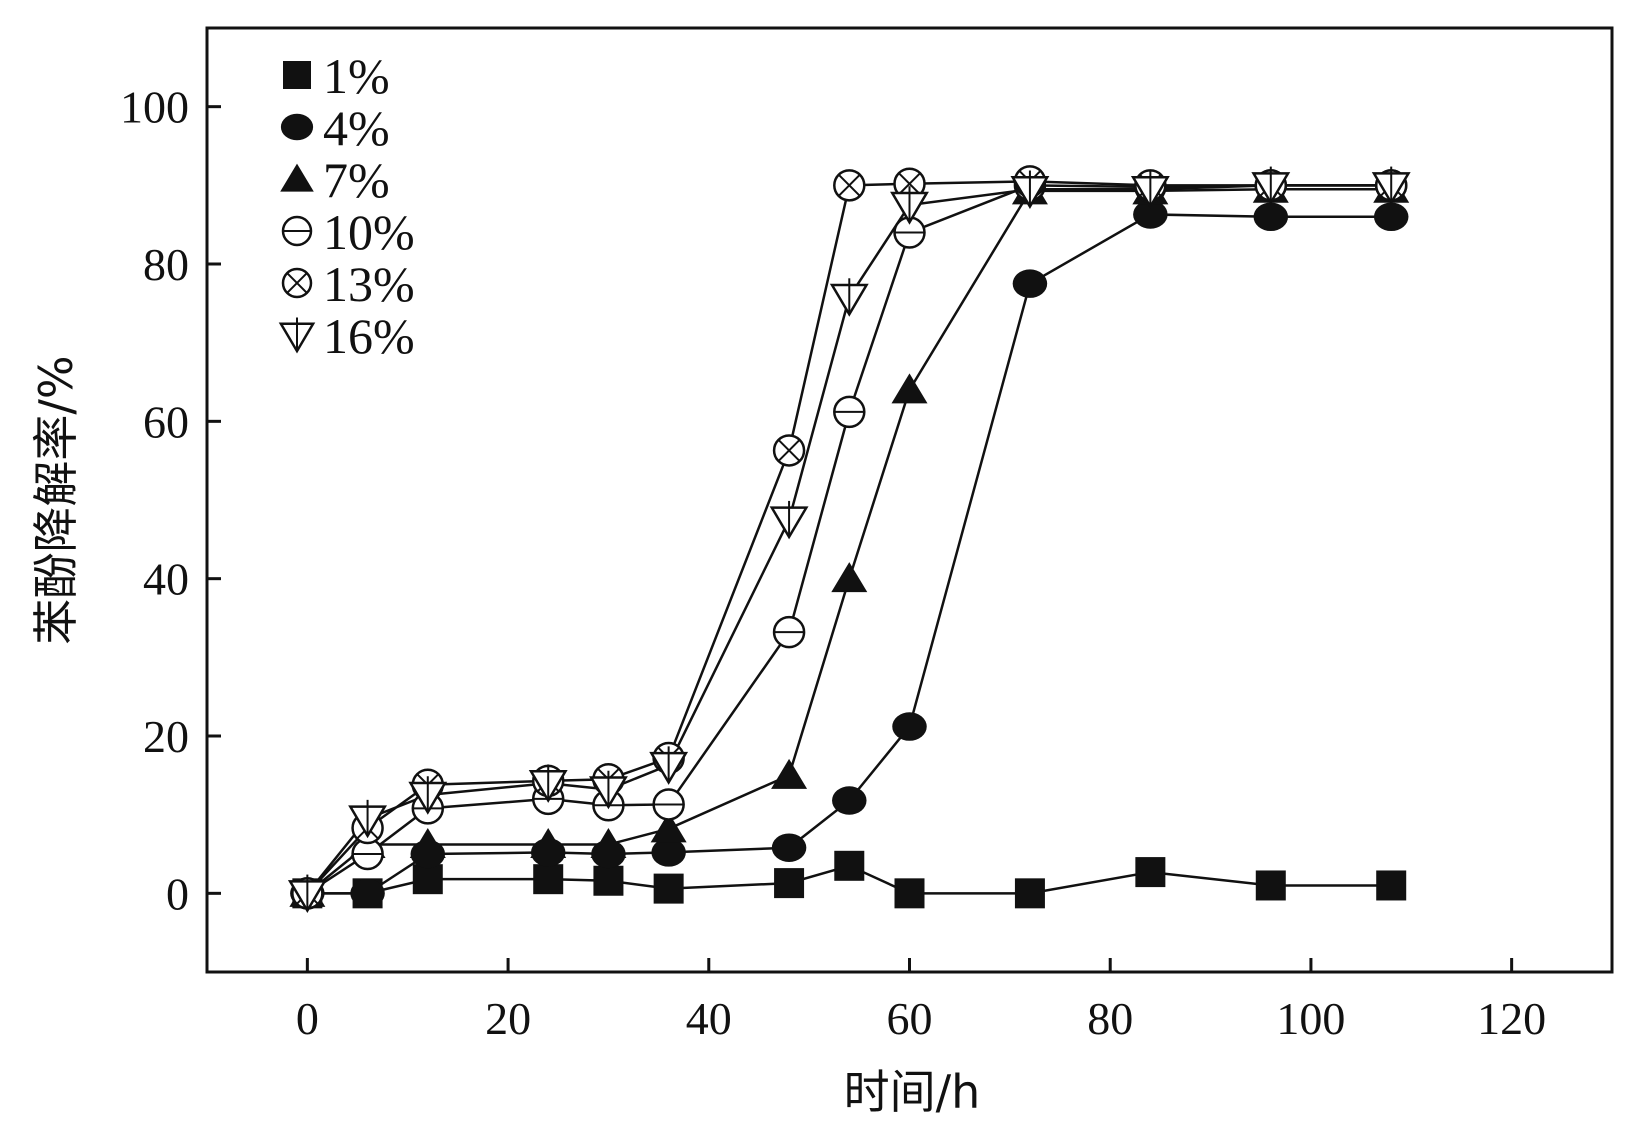  I want to click on y-tick-label: 40, so click(166, 579).